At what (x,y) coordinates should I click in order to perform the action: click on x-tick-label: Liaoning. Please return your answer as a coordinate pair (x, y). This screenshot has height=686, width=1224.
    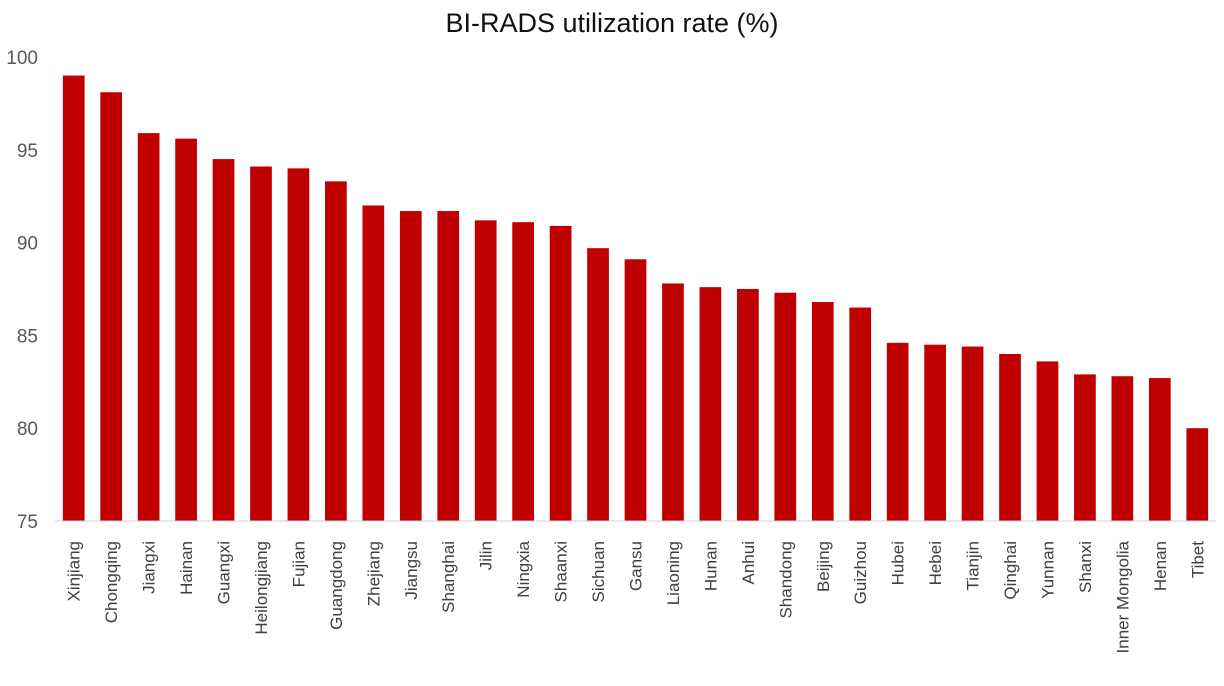
    Looking at the image, I should click on (673, 573).